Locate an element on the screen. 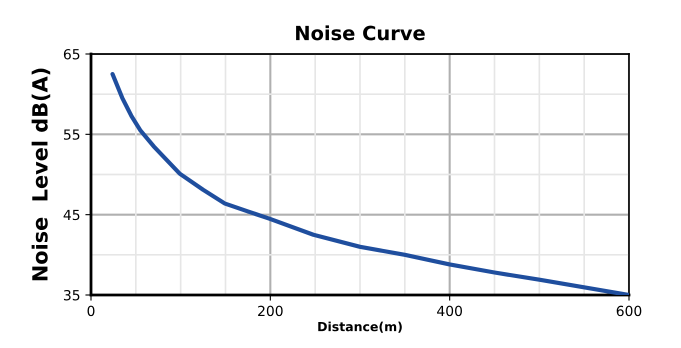  y-tick-label: 55 is located at coordinates (72, 134).